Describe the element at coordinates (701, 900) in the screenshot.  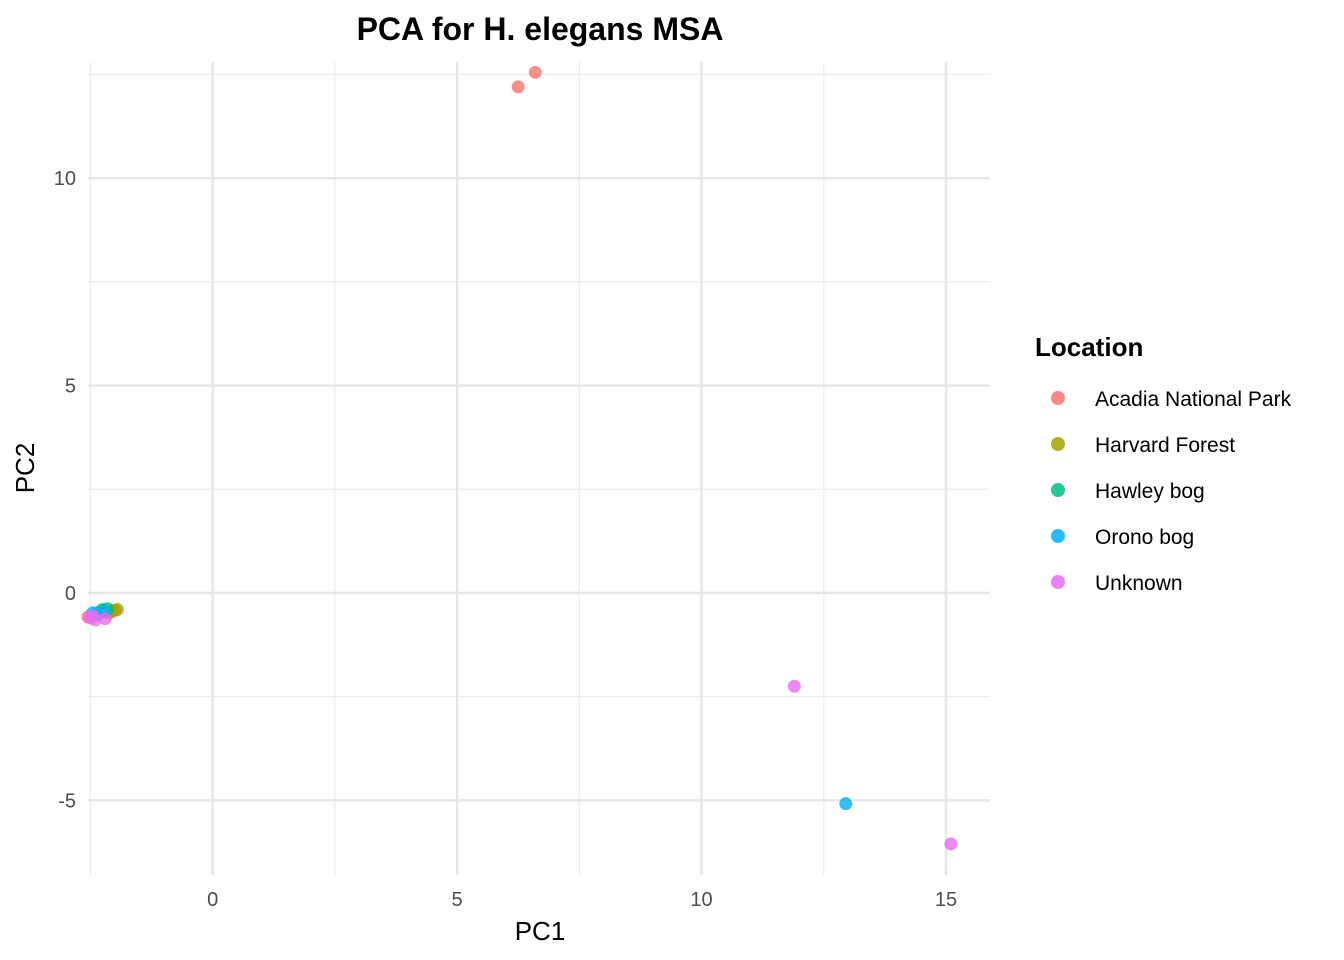
I see `x-tick-label: 10` at that location.